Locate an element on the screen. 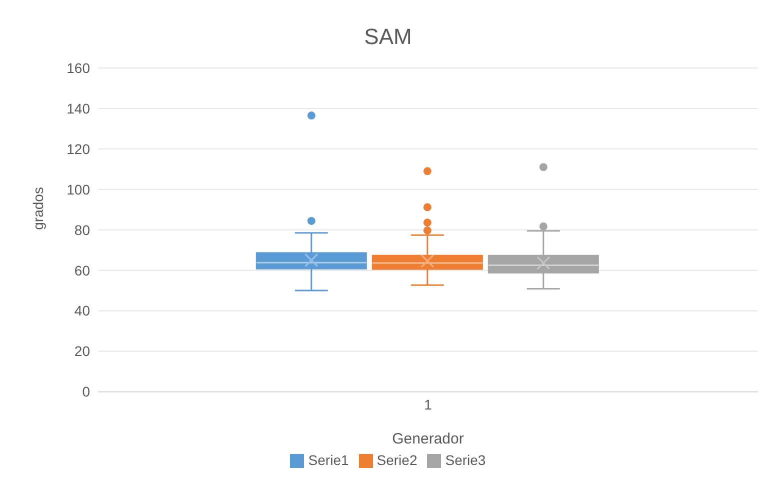  y-tick-label: 60 is located at coordinates (82, 270).